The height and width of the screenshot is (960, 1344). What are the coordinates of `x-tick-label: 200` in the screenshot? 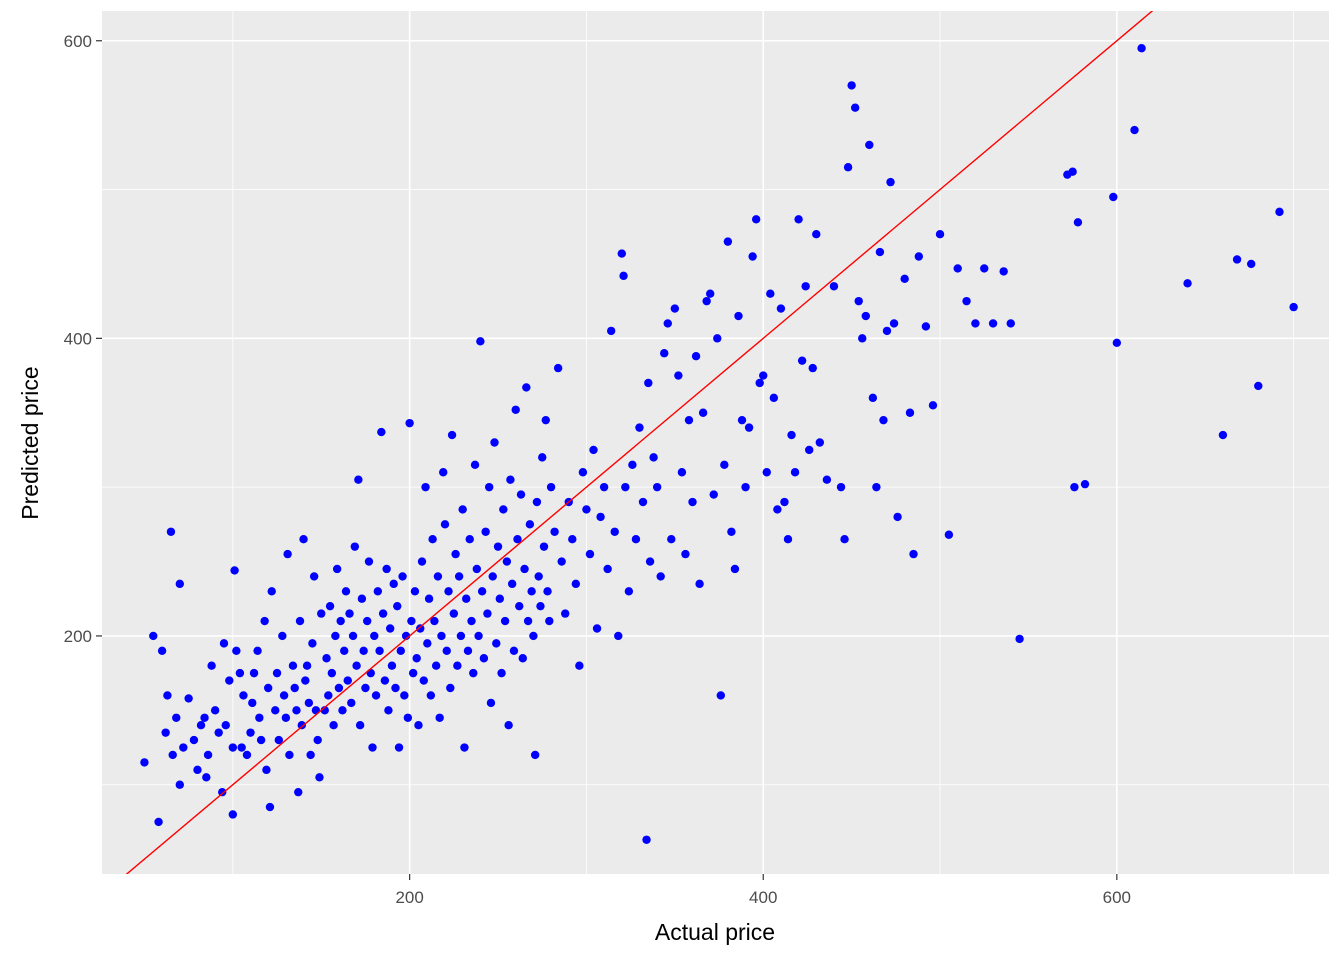 It's located at (409, 897).